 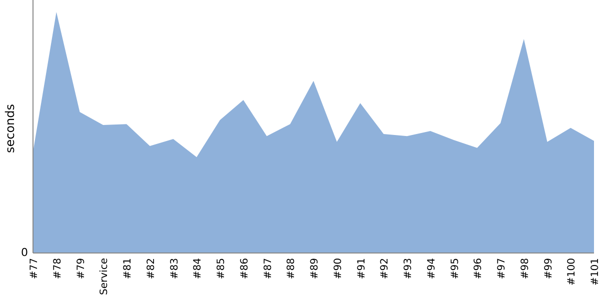 What do you see at coordinates (174, 269) in the screenshot?
I see `x-tick-label: #83` at bounding box center [174, 269].